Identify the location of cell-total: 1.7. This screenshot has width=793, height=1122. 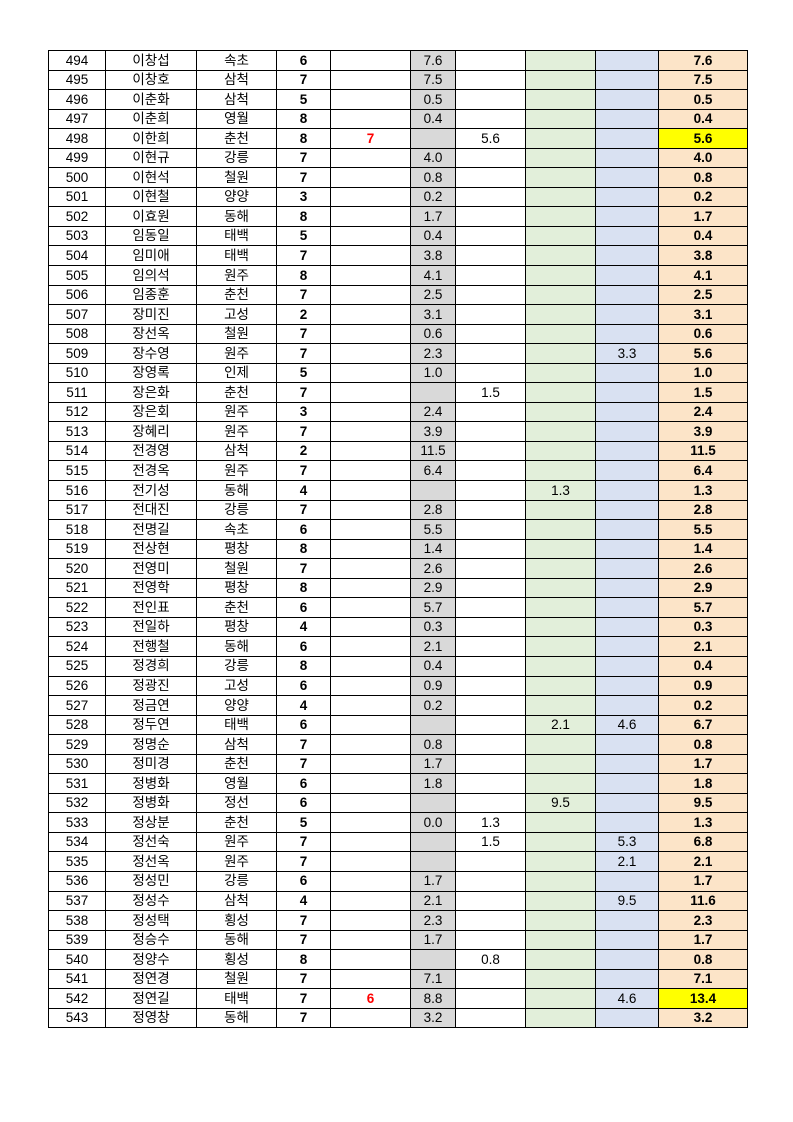
(703, 764).